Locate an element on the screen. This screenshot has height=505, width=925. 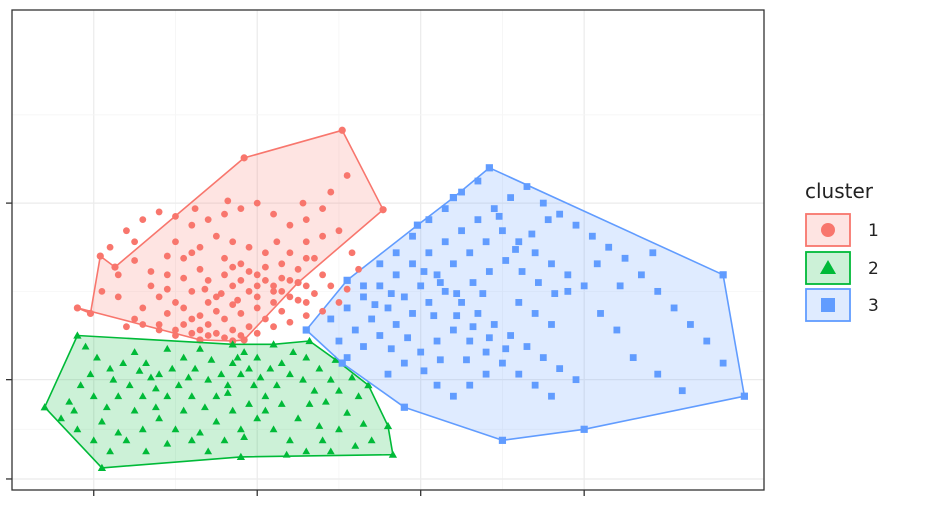
legend: cluster 1 2 3 is located at coordinates (842, 250).